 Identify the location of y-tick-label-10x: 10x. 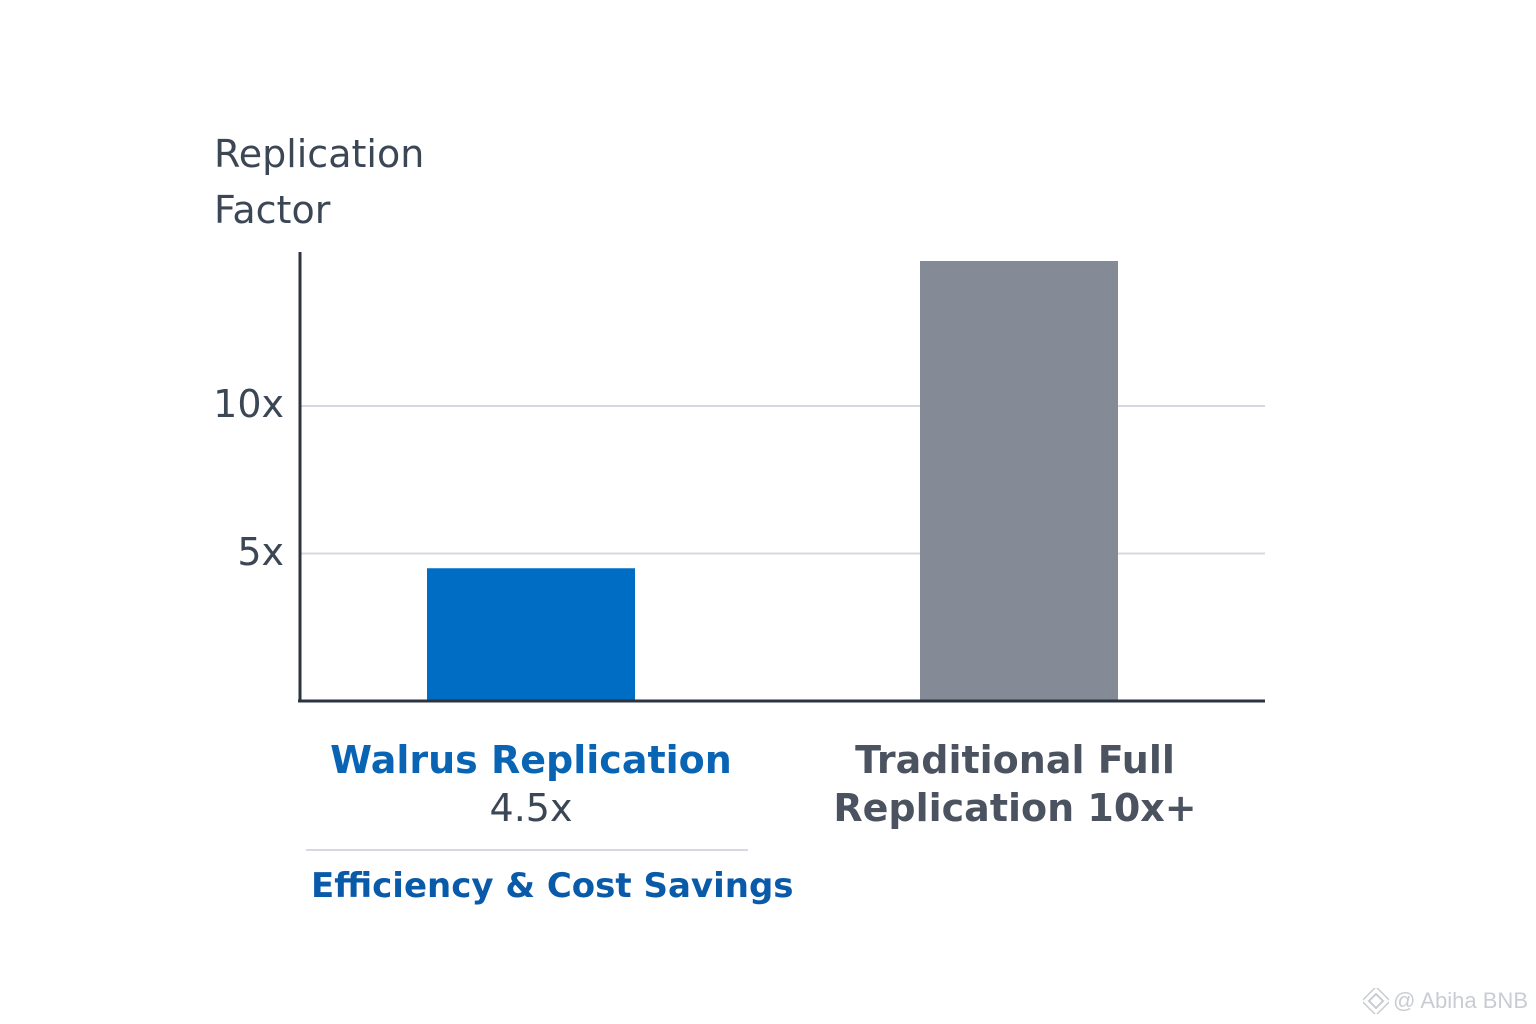
(248, 404).